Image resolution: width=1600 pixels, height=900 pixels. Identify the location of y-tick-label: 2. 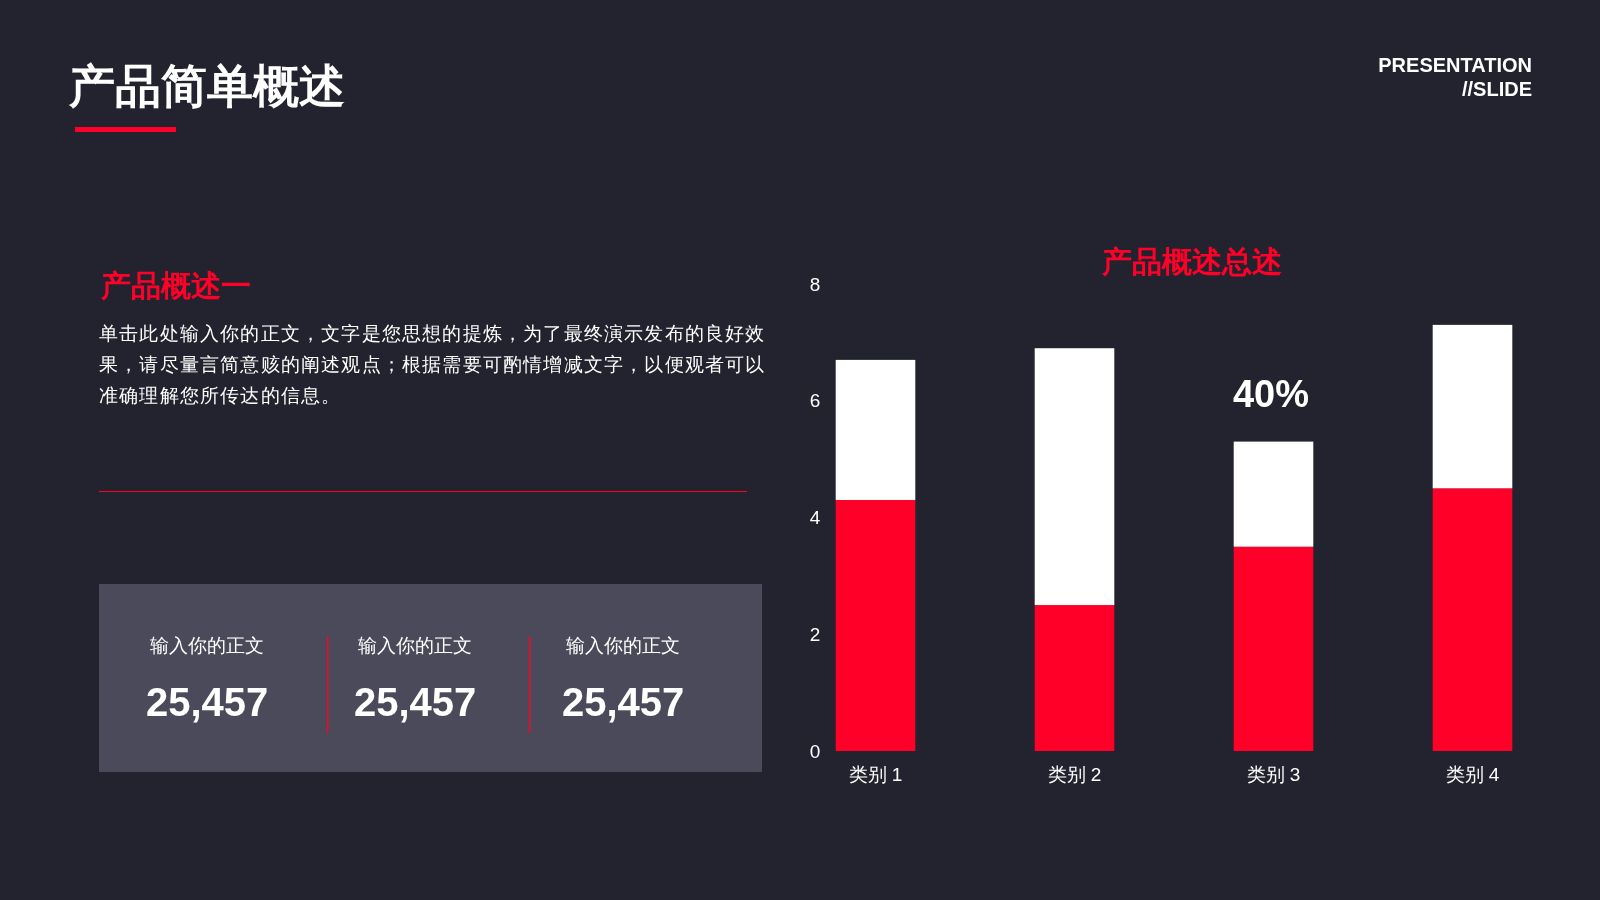
(815, 634).